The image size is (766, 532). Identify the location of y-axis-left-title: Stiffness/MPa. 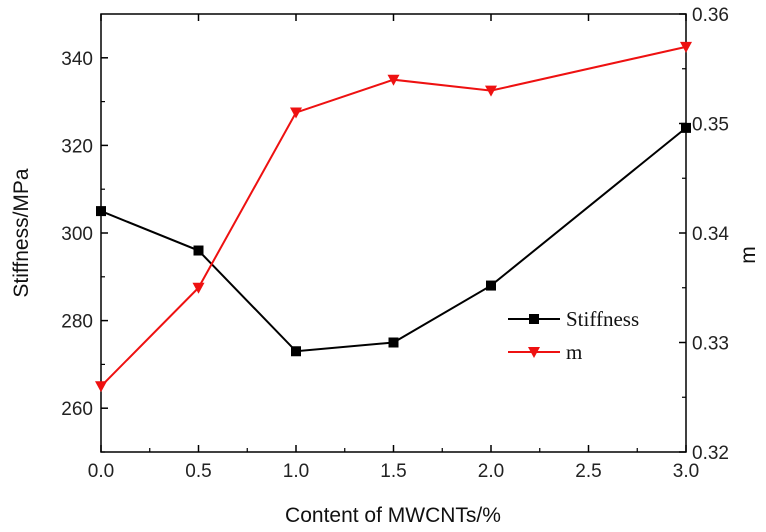
(21, 232).